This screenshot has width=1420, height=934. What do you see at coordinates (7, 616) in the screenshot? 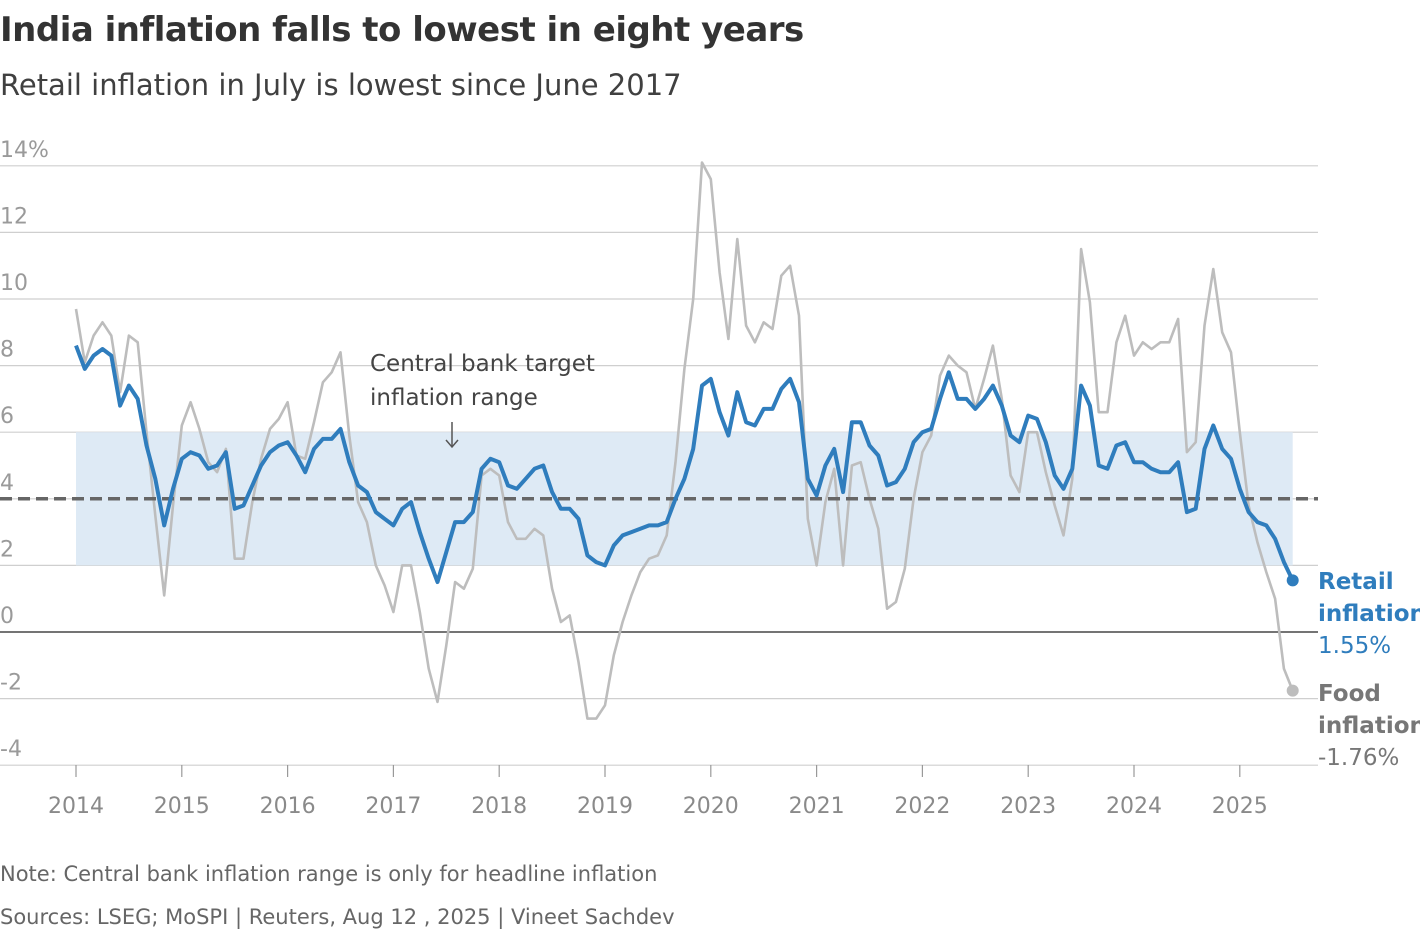
I see `y-tick-label: 0` at bounding box center [7, 616].